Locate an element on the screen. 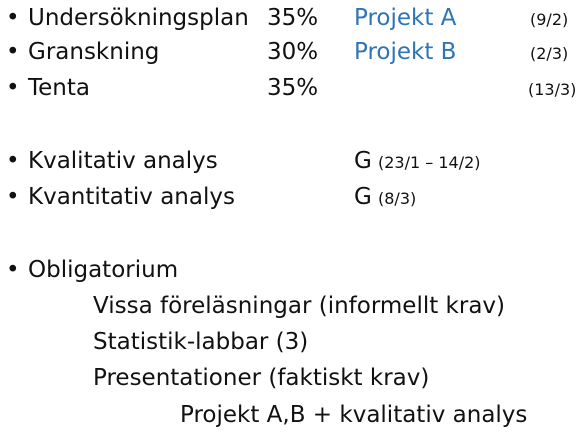 The height and width of the screenshot is (448, 586). project-b-link: Projekt B is located at coordinates (405, 52).